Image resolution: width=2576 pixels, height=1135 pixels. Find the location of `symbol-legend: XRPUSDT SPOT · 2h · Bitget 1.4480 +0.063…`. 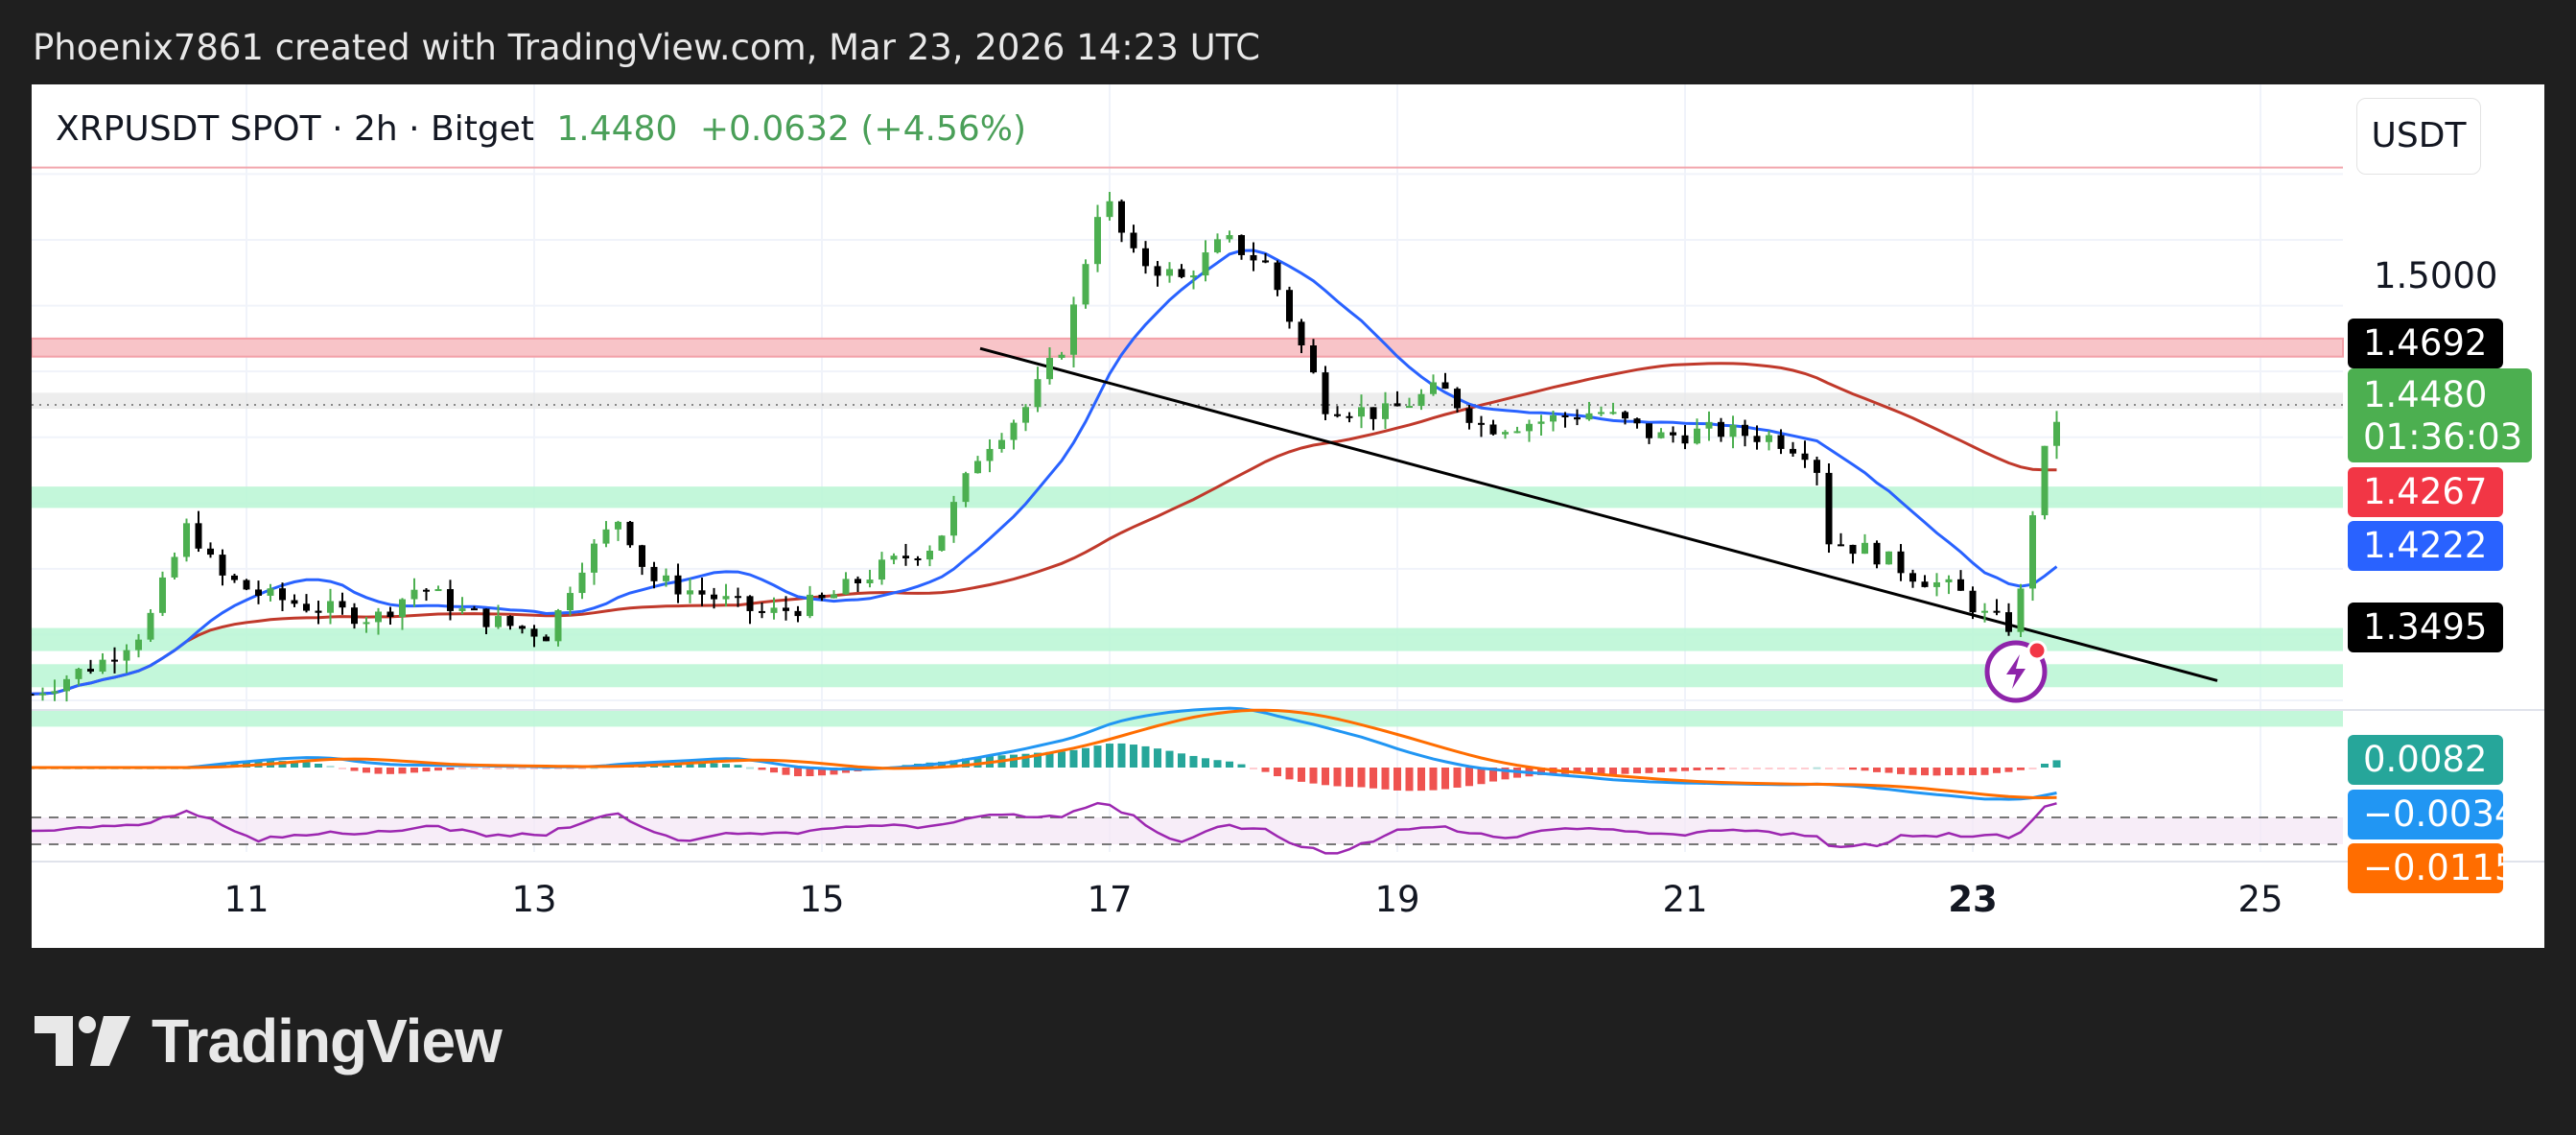

symbol-legend: XRPUSDT SPOT · 2h · Bitget 1.4480 +0.063… is located at coordinates (541, 129).